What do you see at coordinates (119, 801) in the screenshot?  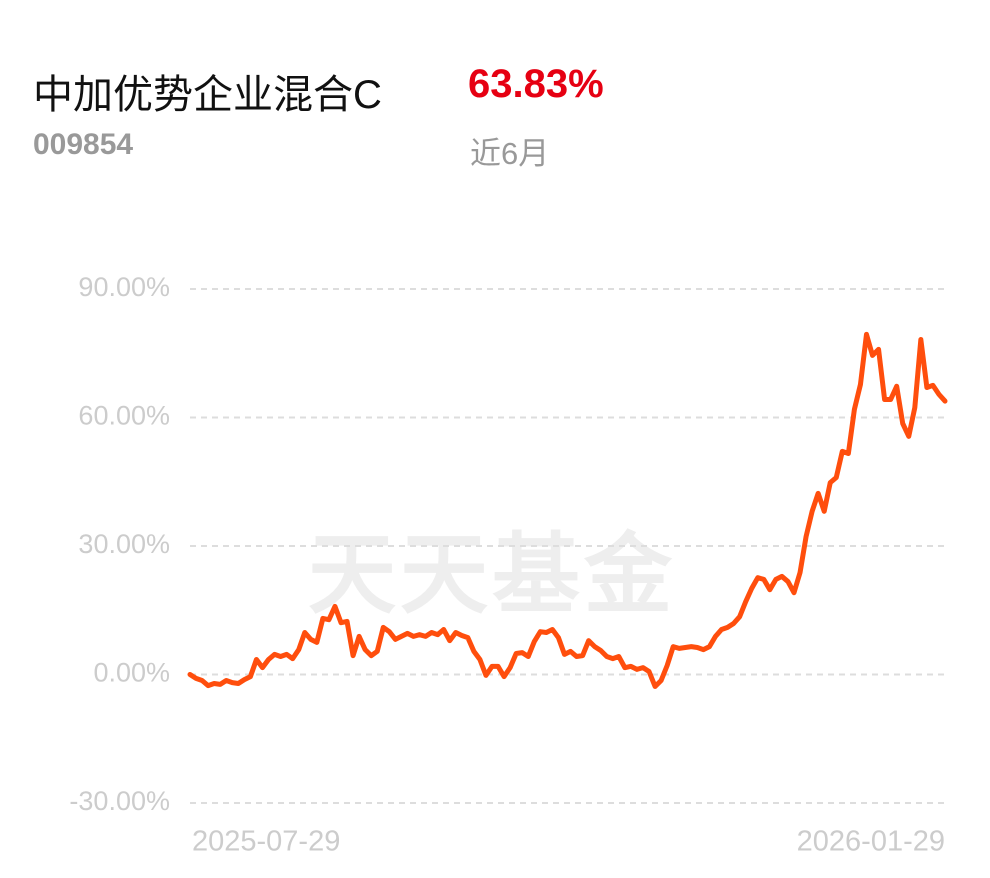 I see `y-tick-label: -30.00%` at bounding box center [119, 801].